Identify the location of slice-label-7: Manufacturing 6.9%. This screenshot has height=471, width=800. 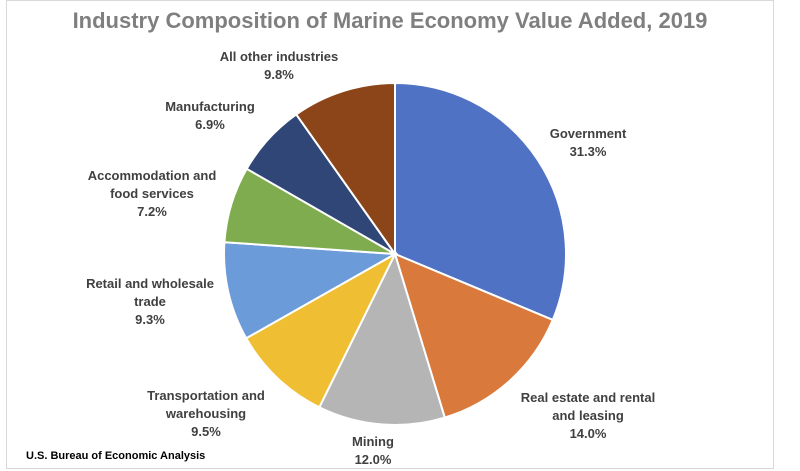
(210, 115).